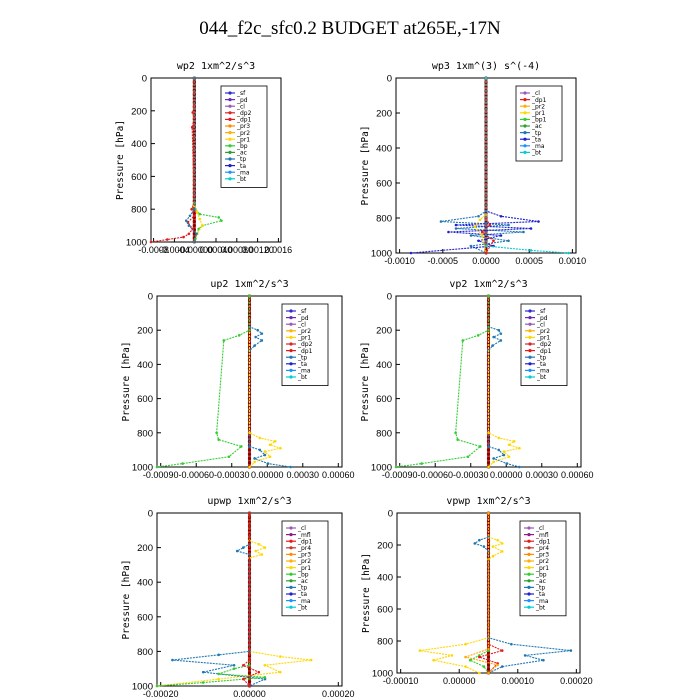 The image size is (700, 700). Describe the element at coordinates (241, 93) in the screenshot. I see `legend-entry: _sf` at that location.